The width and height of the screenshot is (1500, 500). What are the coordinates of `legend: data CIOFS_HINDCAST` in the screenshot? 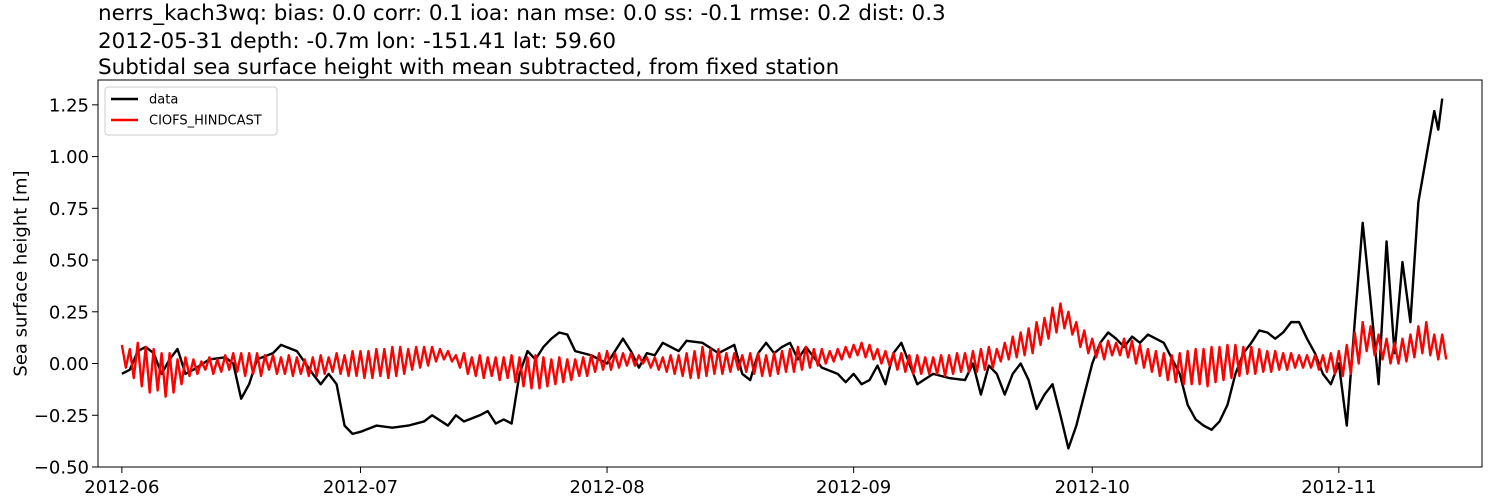 It's located at (191, 111).